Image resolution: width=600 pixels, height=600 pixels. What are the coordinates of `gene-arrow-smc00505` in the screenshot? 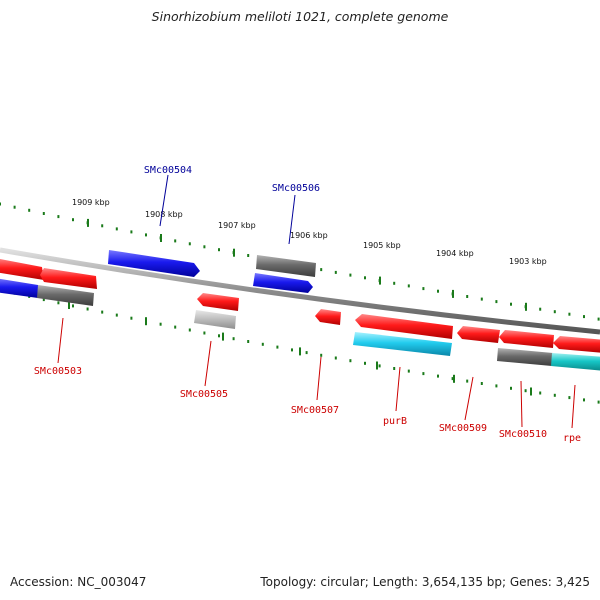 It's located at (218, 302).